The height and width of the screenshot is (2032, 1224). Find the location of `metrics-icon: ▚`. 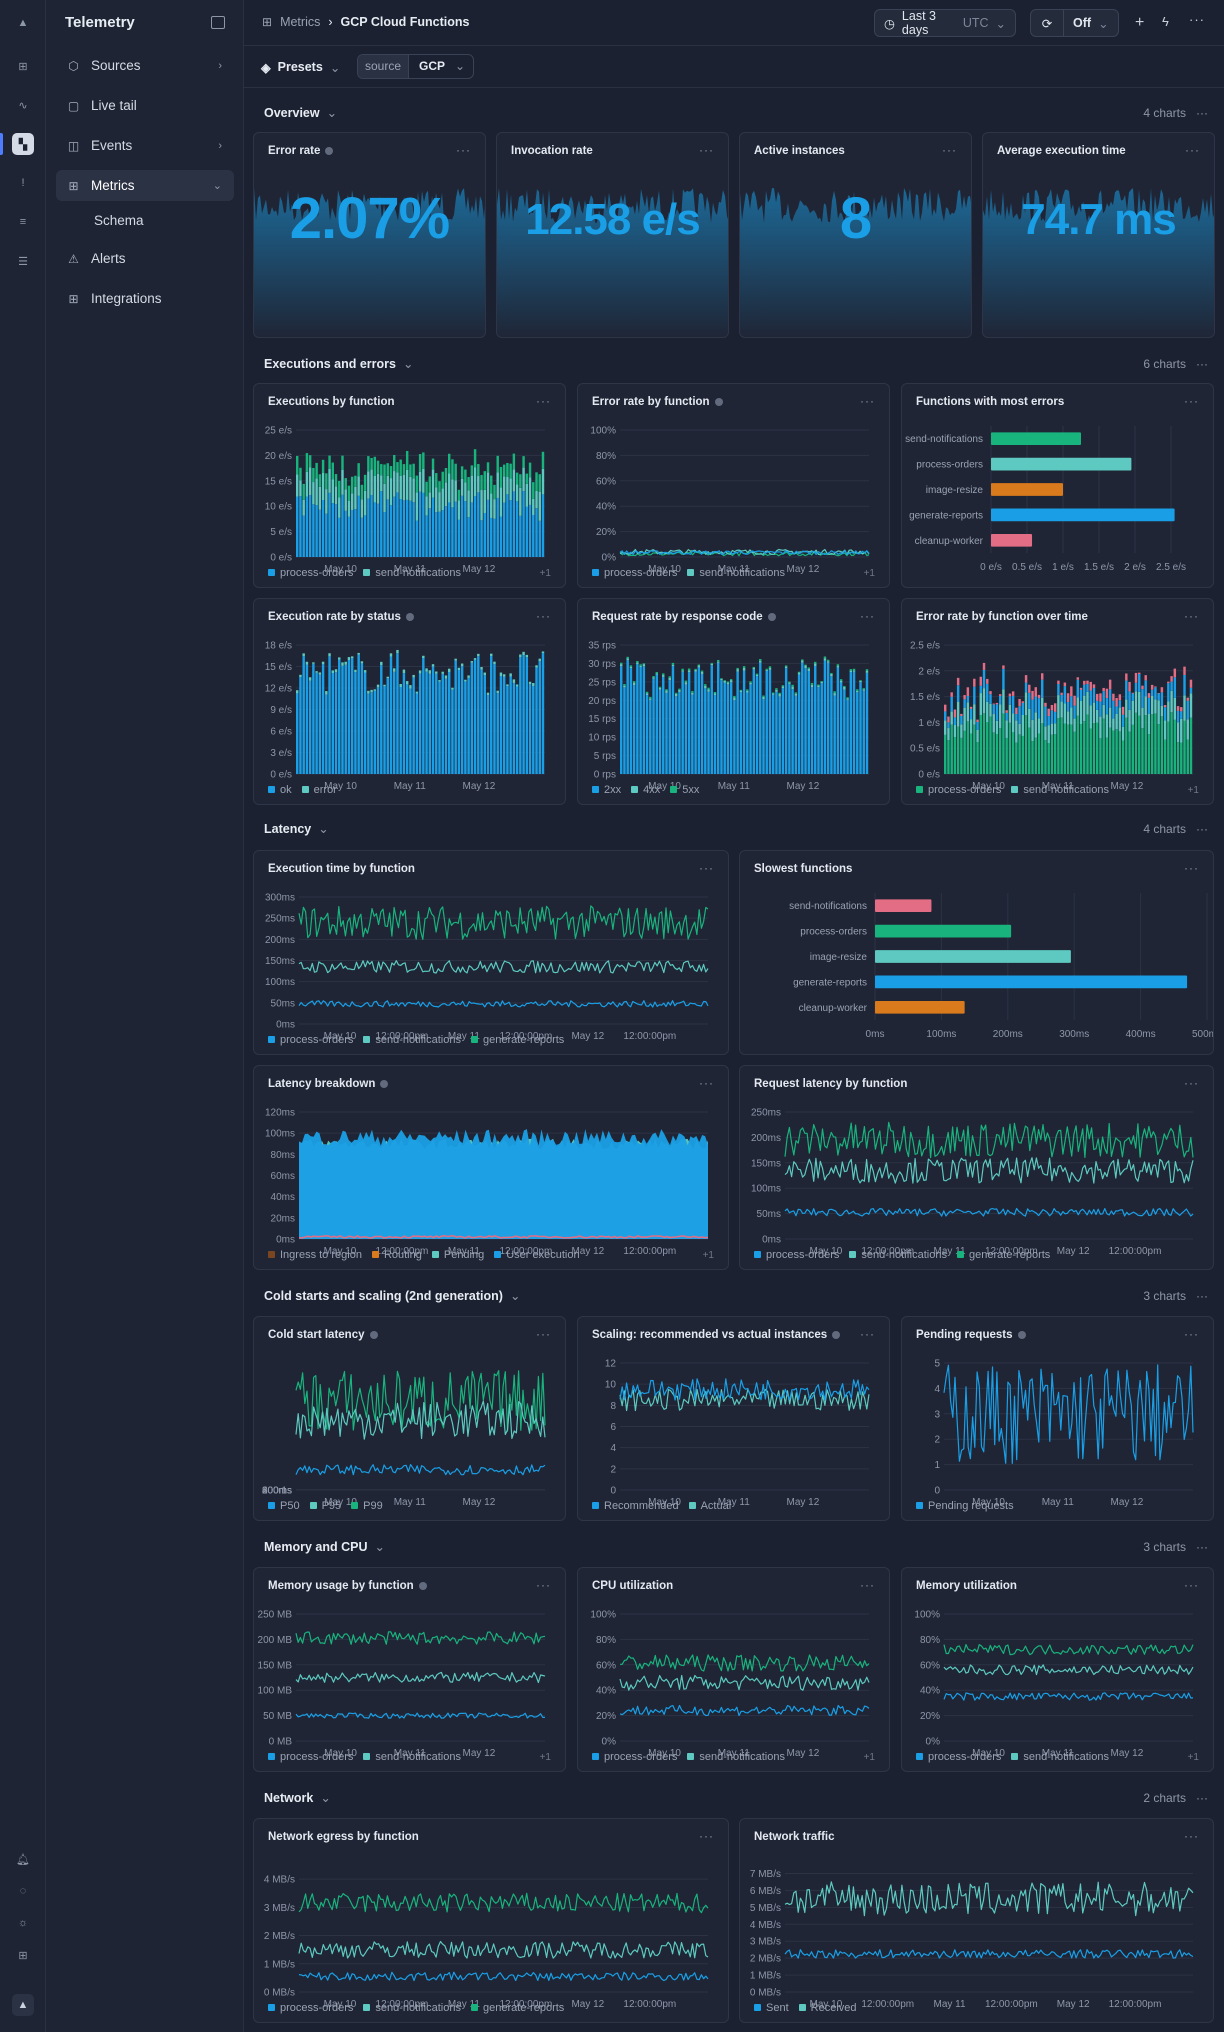

metrics-icon: ▚ is located at coordinates (23, 144).